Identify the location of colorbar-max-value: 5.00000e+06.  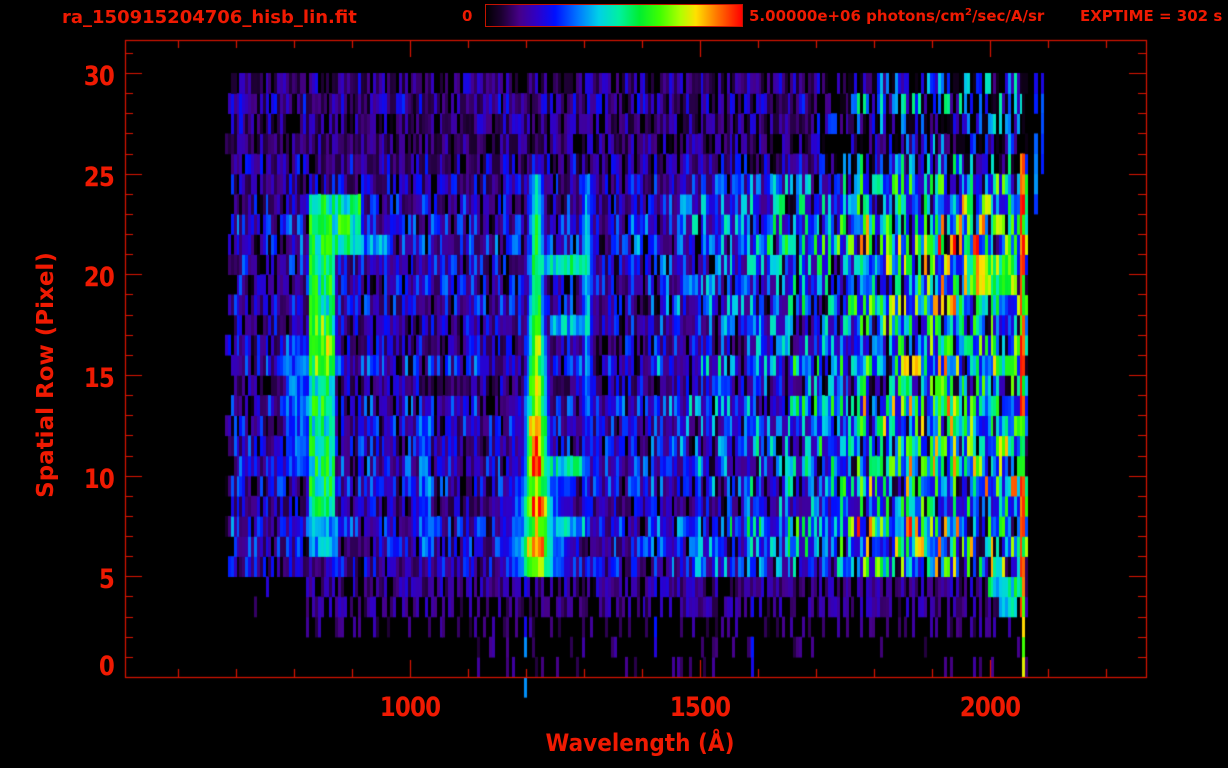
(805, 16).